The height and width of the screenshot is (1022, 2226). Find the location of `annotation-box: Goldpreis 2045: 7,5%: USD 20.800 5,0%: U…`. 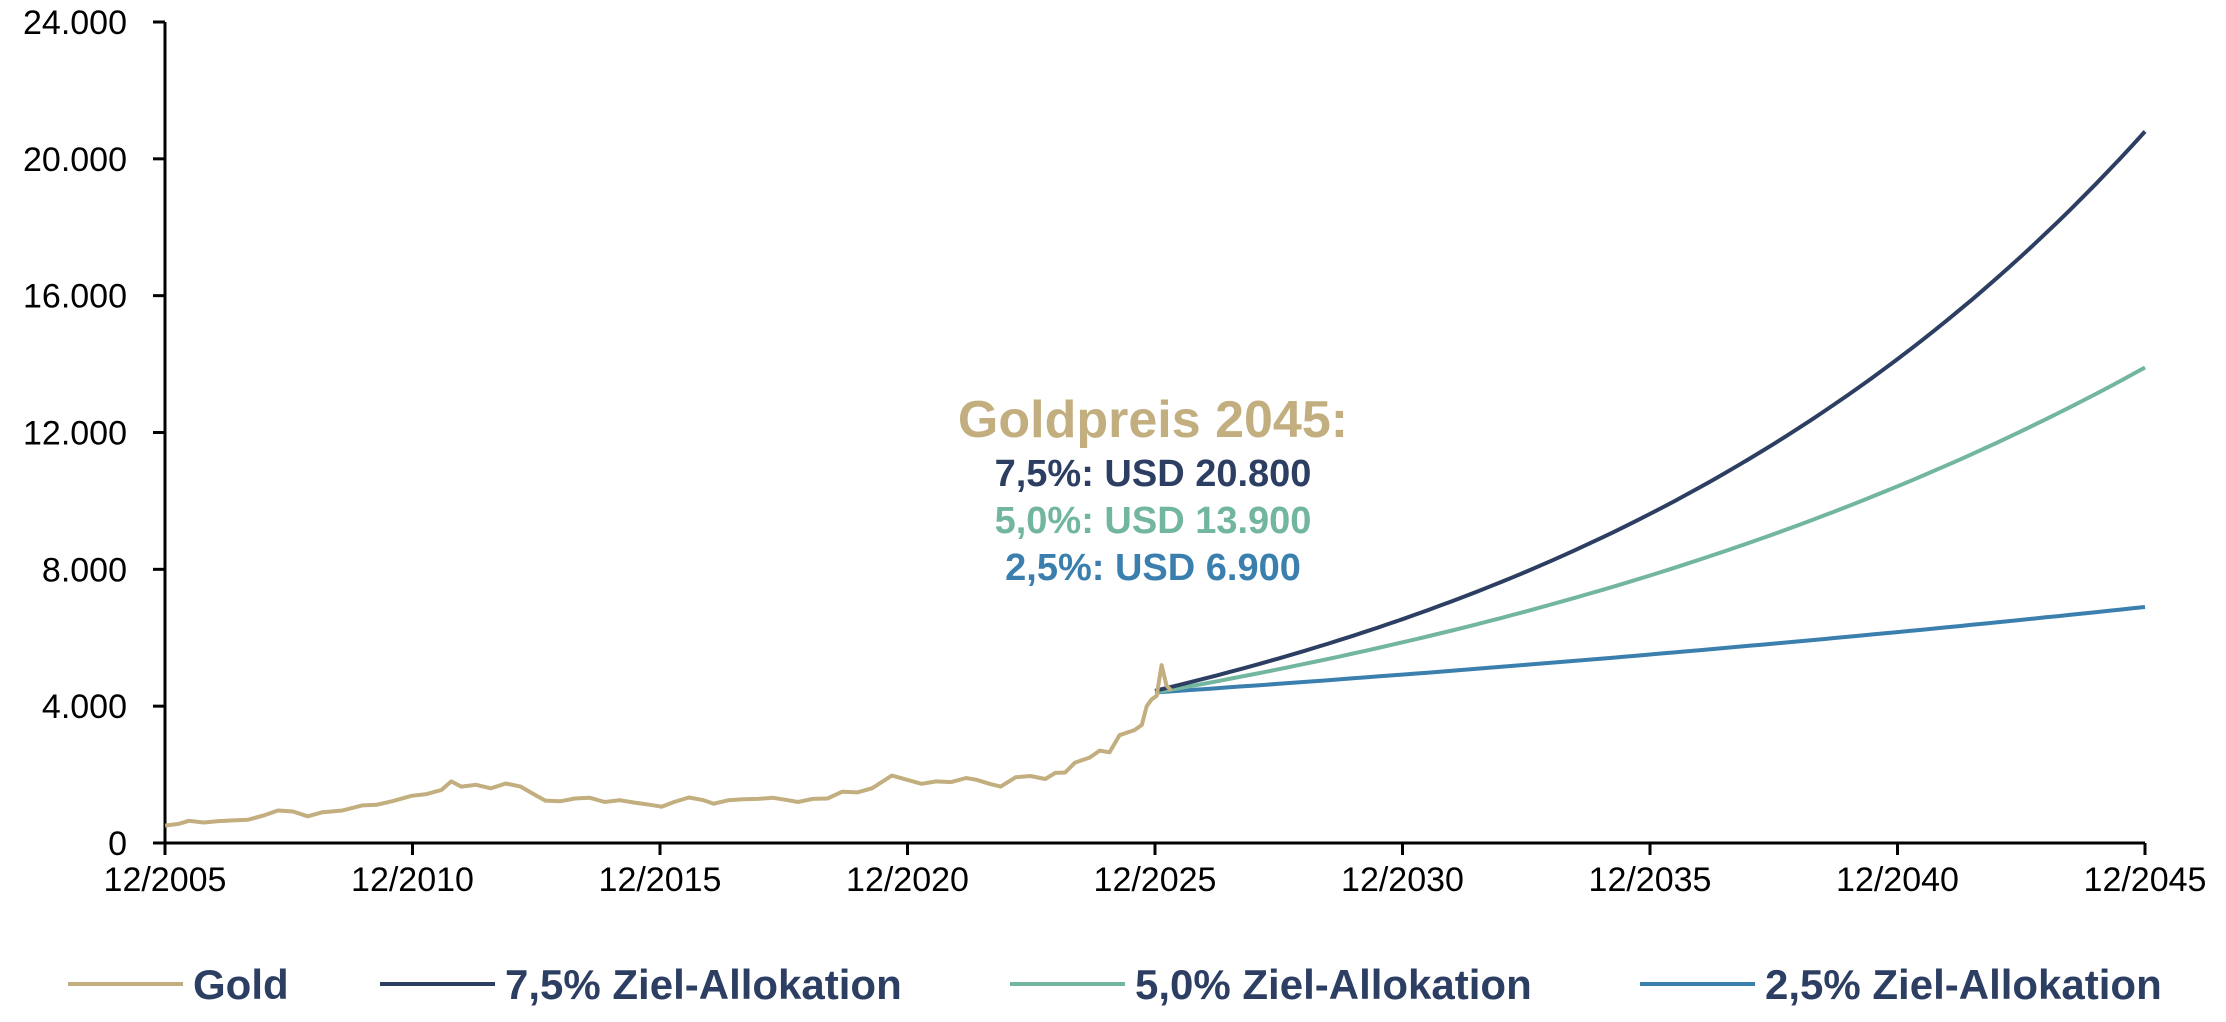

annotation-box: Goldpreis 2045: 7,5%: USD 20.800 5,0%: U… is located at coordinates (1153, 490).